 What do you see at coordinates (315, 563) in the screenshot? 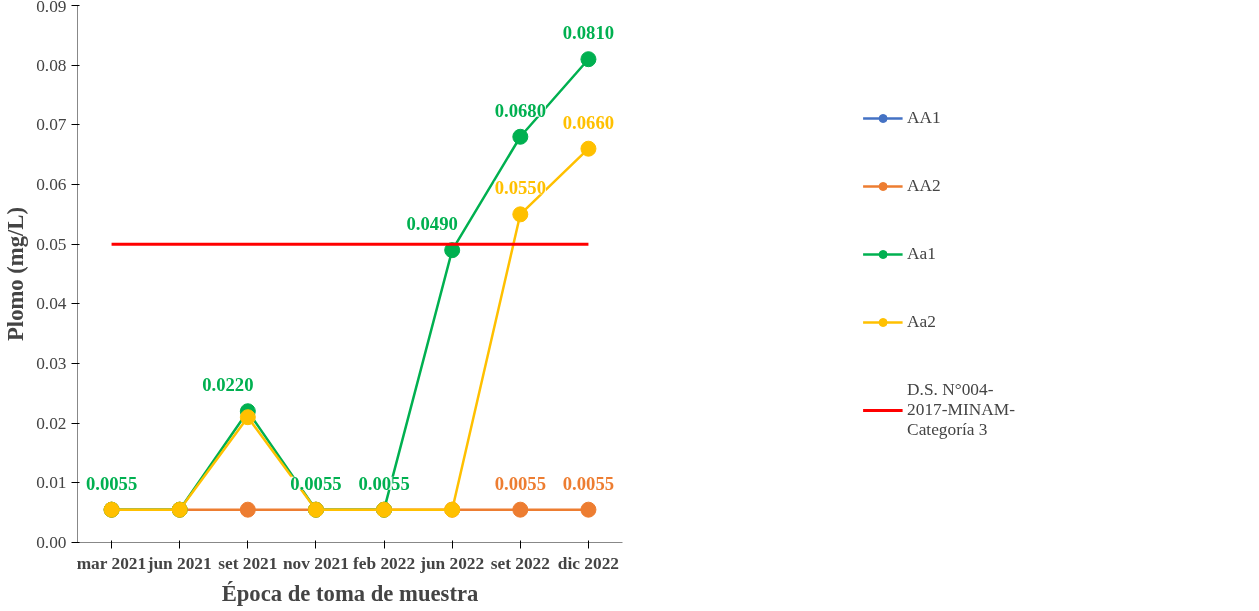
I see `x-tick-label: nov 2021` at bounding box center [315, 563].